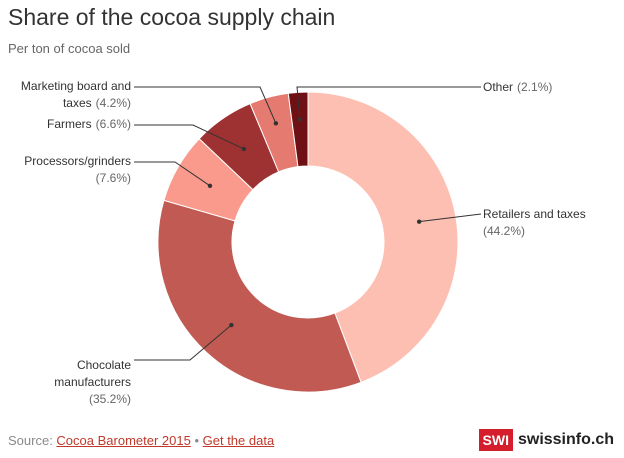 This screenshot has width=624, height=458. I want to click on source-prefix: Source:, so click(32, 440).